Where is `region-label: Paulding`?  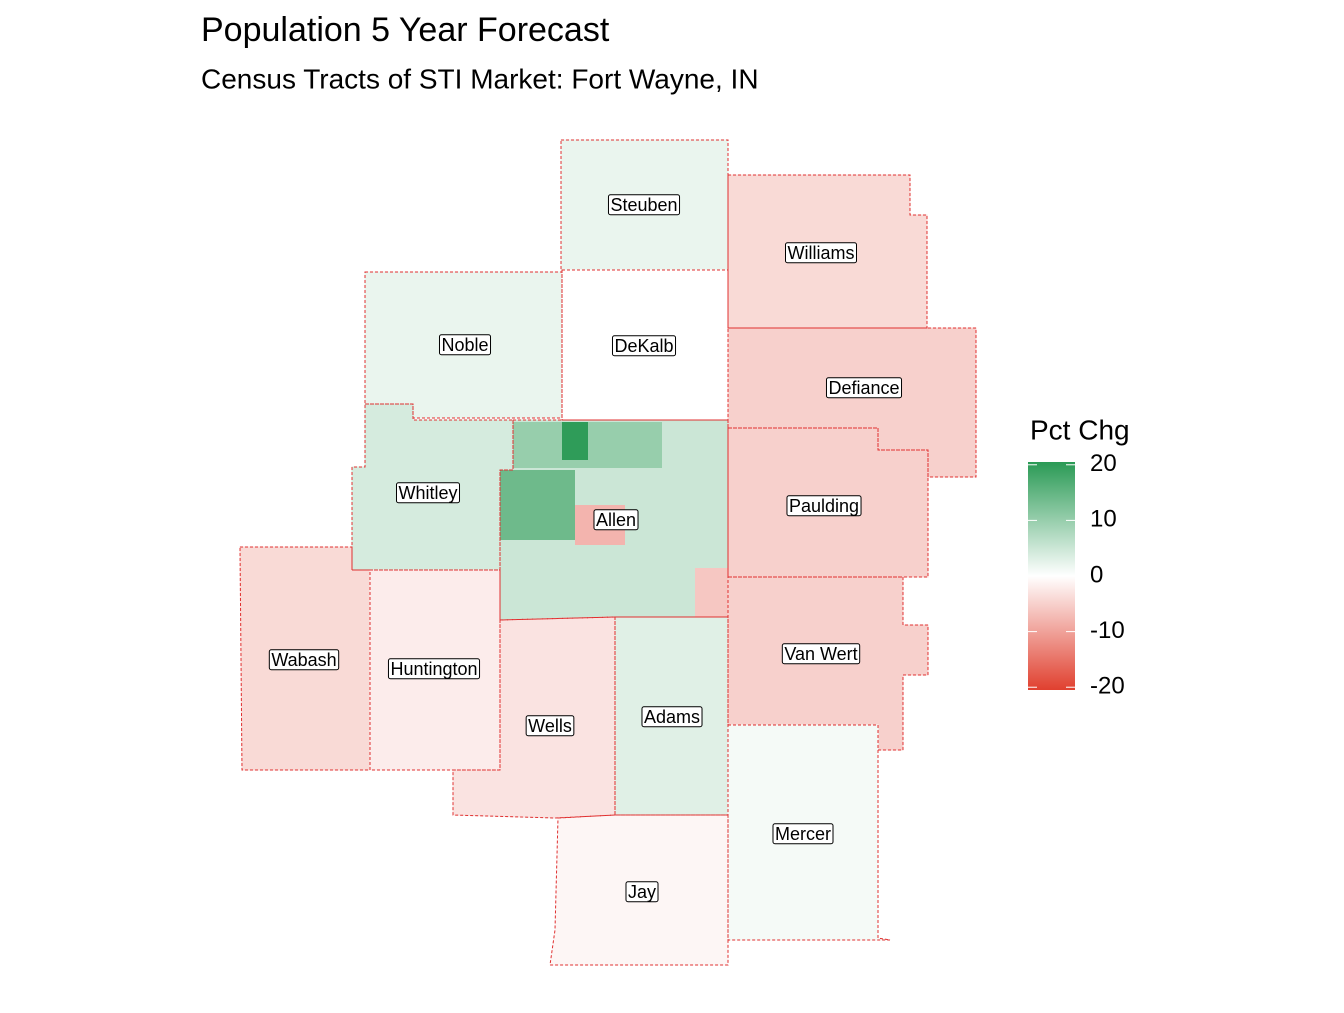
region-label: Paulding is located at coordinates (824, 506).